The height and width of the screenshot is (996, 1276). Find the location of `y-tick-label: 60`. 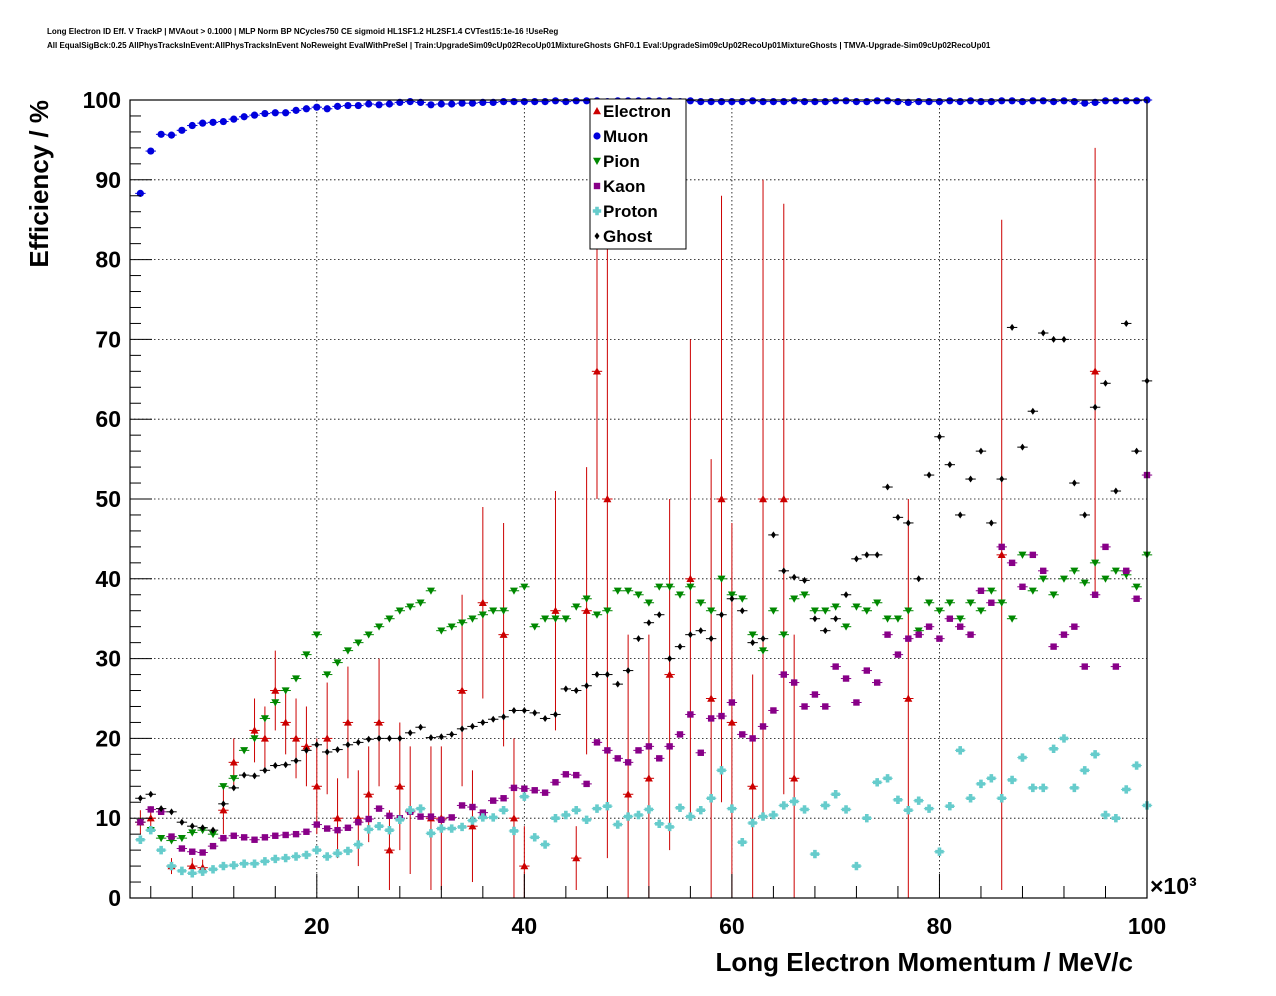

y-tick-label: 60 is located at coordinates (108, 419).